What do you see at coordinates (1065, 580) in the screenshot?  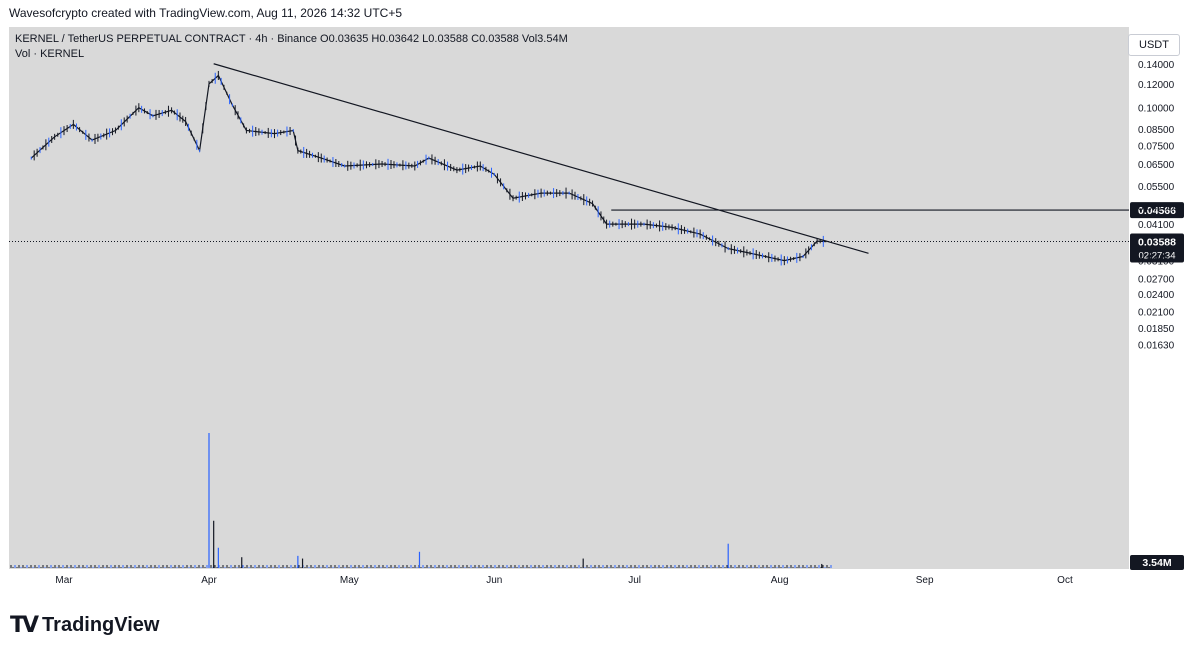 I see `time-tick-label: Oct` at bounding box center [1065, 580].